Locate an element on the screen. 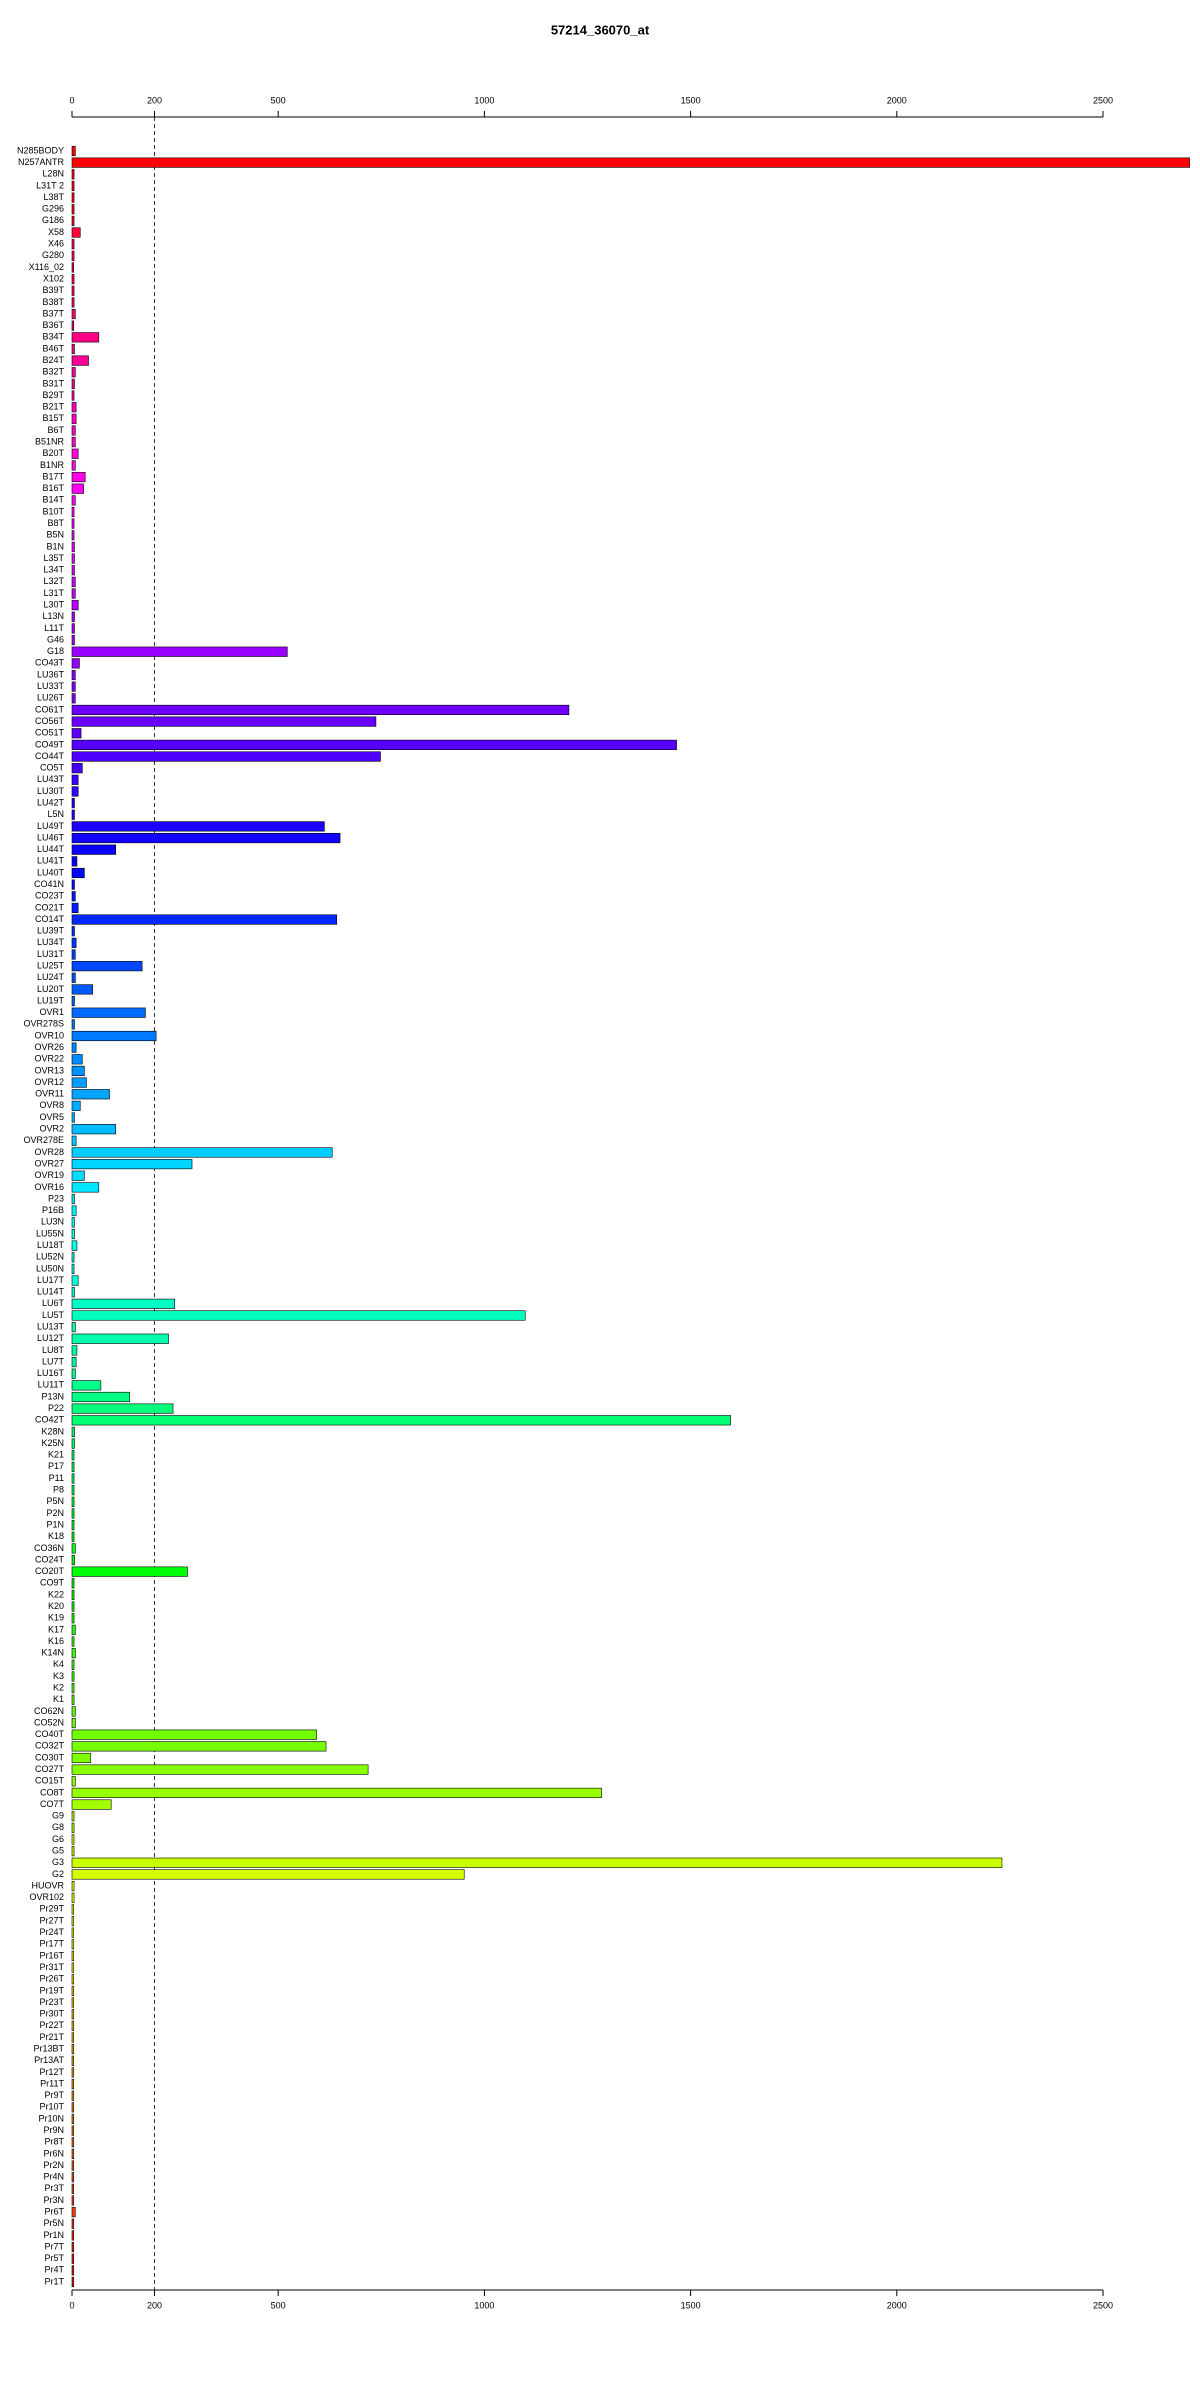 Image resolution: width=1200 pixels, height=2400 pixels. y-tick-label: B29T is located at coordinates (53, 395).